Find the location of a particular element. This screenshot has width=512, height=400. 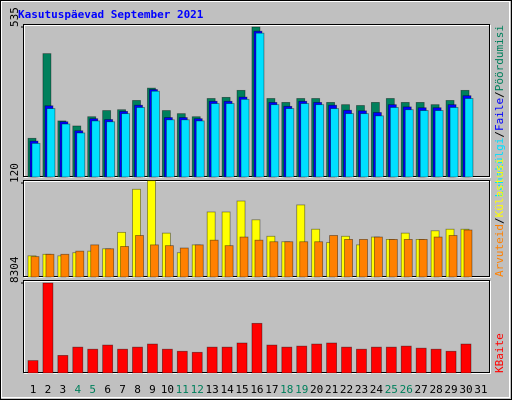

y-tick-label: 535 is located at coordinates (14, 17).